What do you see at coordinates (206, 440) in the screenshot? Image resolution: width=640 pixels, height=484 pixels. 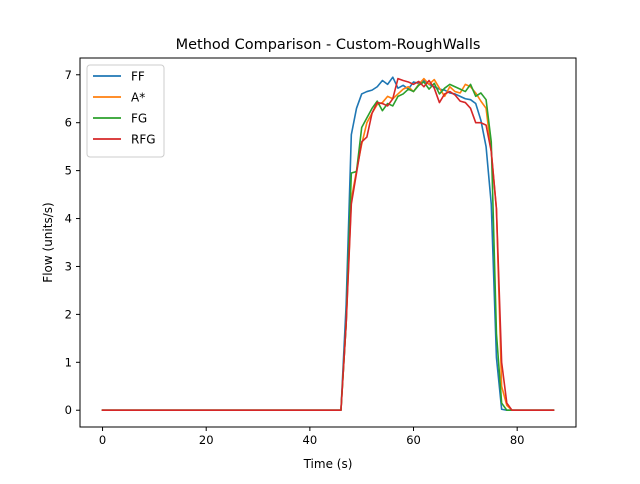 I see `x-tick-label: 20` at bounding box center [206, 440].